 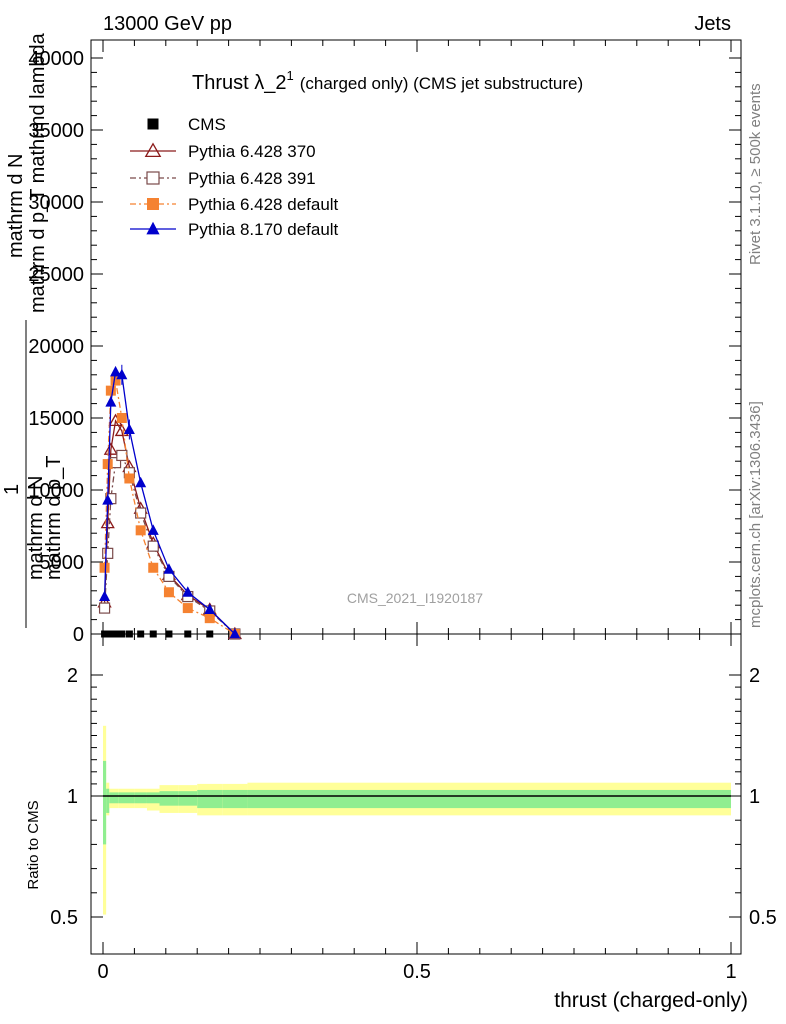 I want to click on ratio-ylabel: Ratio to CMS, so click(x=33, y=844).